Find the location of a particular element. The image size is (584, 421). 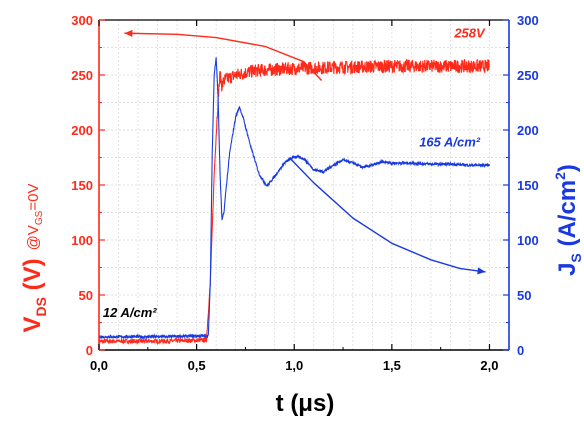

y-right-unit: (A/cm is located at coordinates (567, 216).